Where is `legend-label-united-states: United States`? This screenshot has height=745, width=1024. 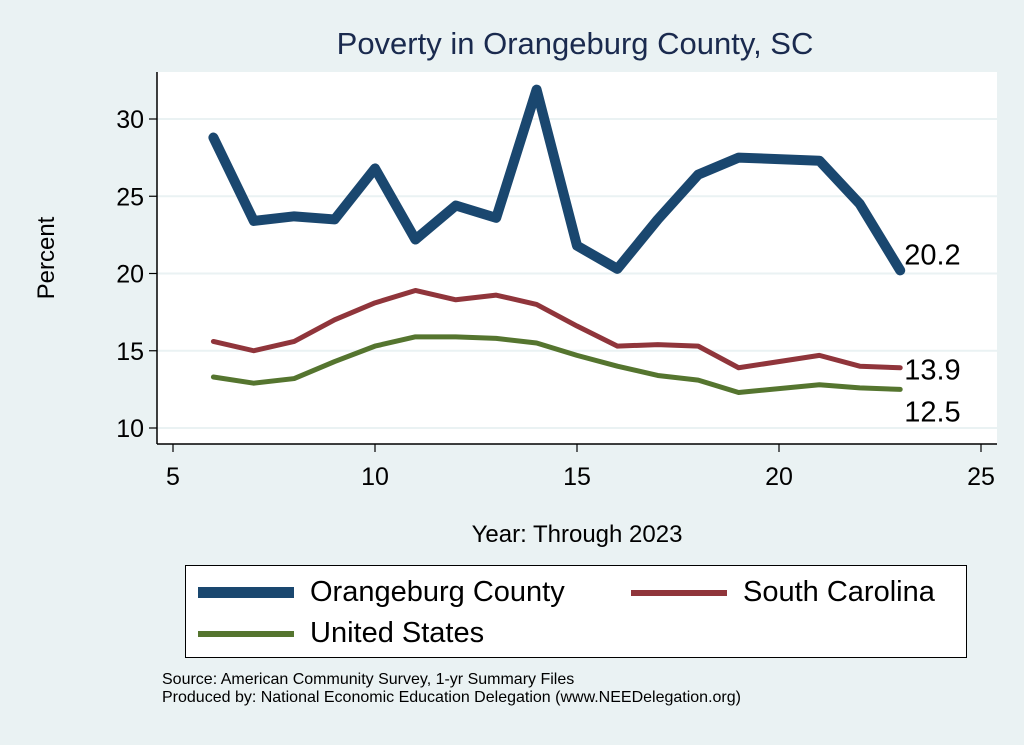
legend-label-united-states: United States is located at coordinates (397, 633).